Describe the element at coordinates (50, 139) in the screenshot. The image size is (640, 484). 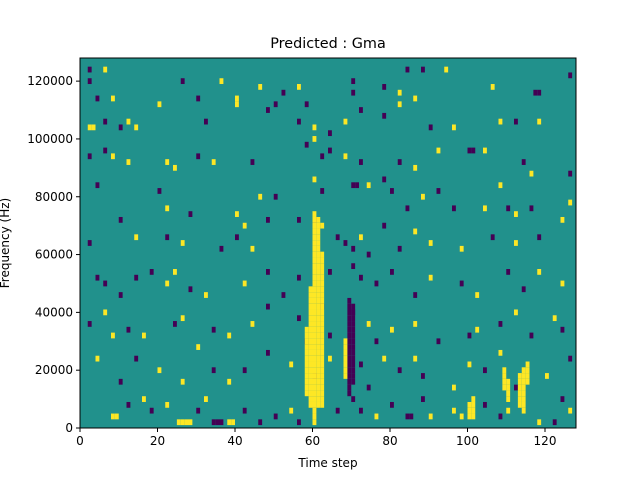
I see `y-tick-label: 100000` at that location.